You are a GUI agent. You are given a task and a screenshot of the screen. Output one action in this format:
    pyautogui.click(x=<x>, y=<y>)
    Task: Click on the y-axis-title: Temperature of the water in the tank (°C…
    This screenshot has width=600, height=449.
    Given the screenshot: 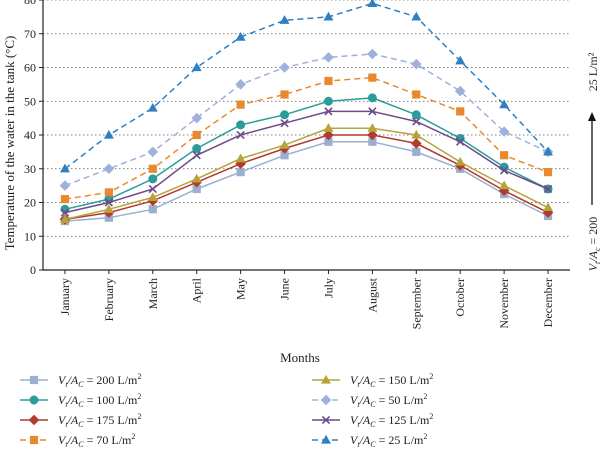 What is the action you would take?
    pyautogui.click(x=9, y=143)
    